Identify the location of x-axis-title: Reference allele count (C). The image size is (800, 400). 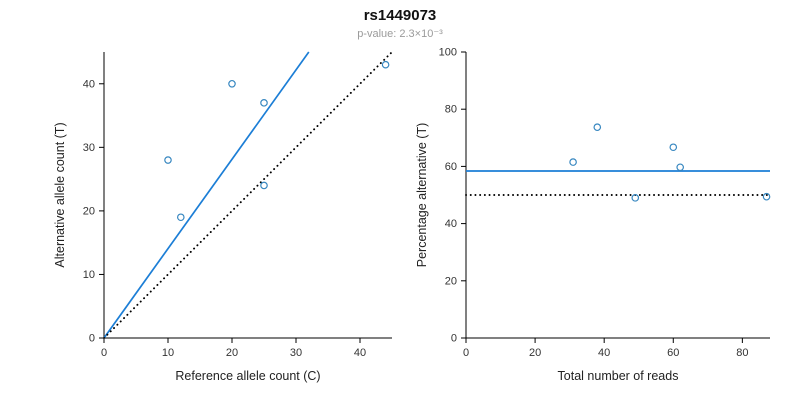
(247, 376).